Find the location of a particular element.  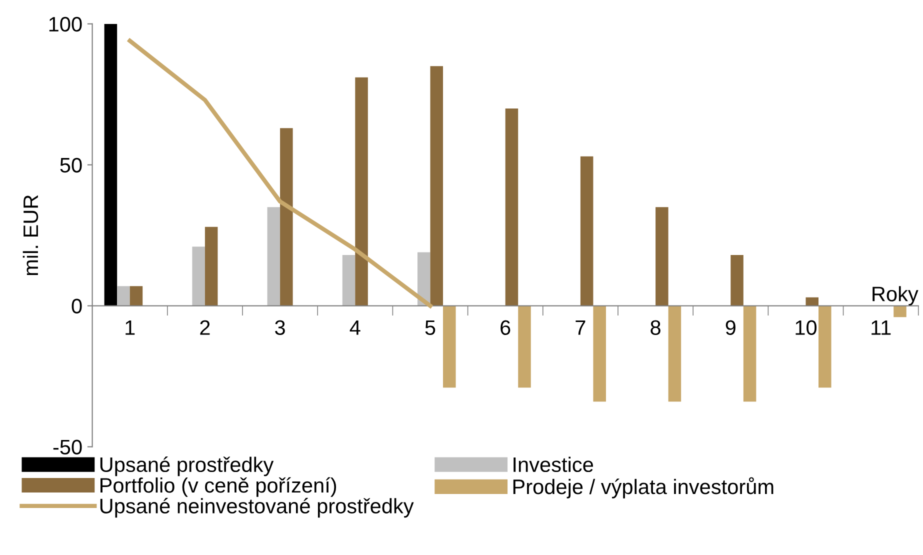

legend-label: Upsané prostředky is located at coordinates (187, 466).